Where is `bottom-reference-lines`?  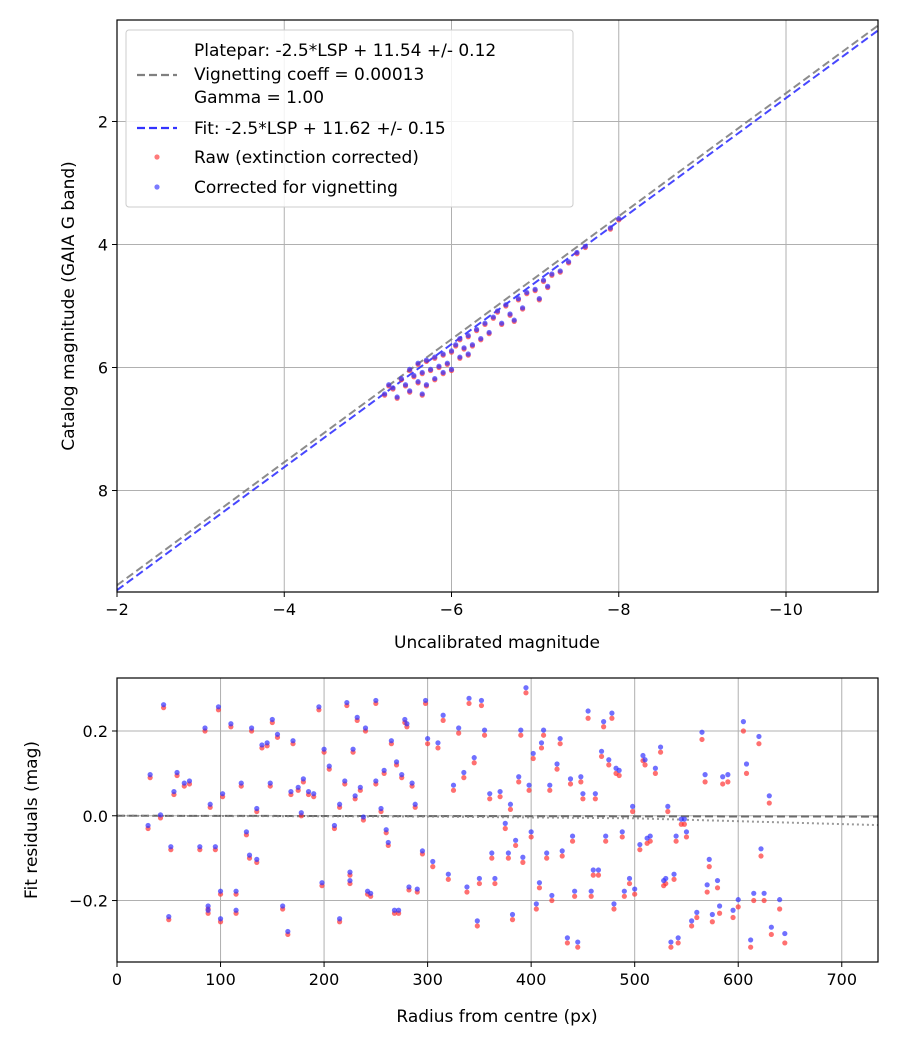
bottom-reference-lines is located at coordinates (497, 820).